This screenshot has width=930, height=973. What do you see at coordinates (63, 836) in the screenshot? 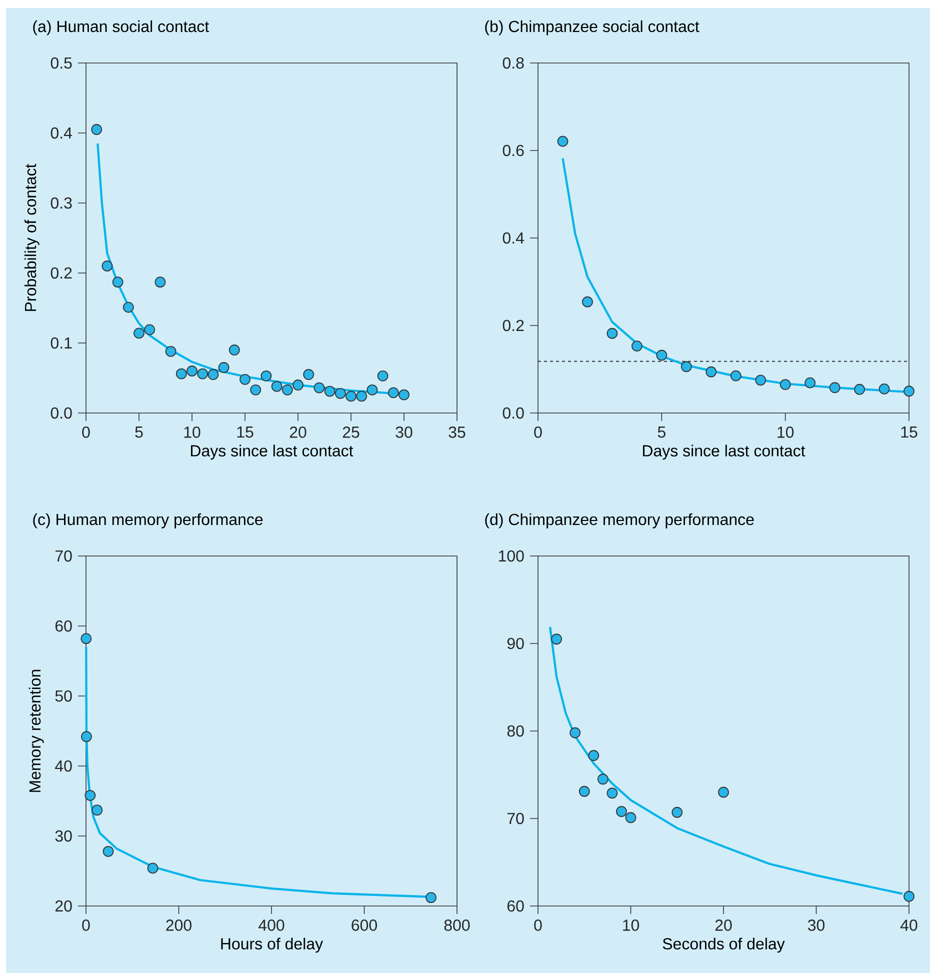
I see `y-tick-label: 30` at bounding box center [63, 836].